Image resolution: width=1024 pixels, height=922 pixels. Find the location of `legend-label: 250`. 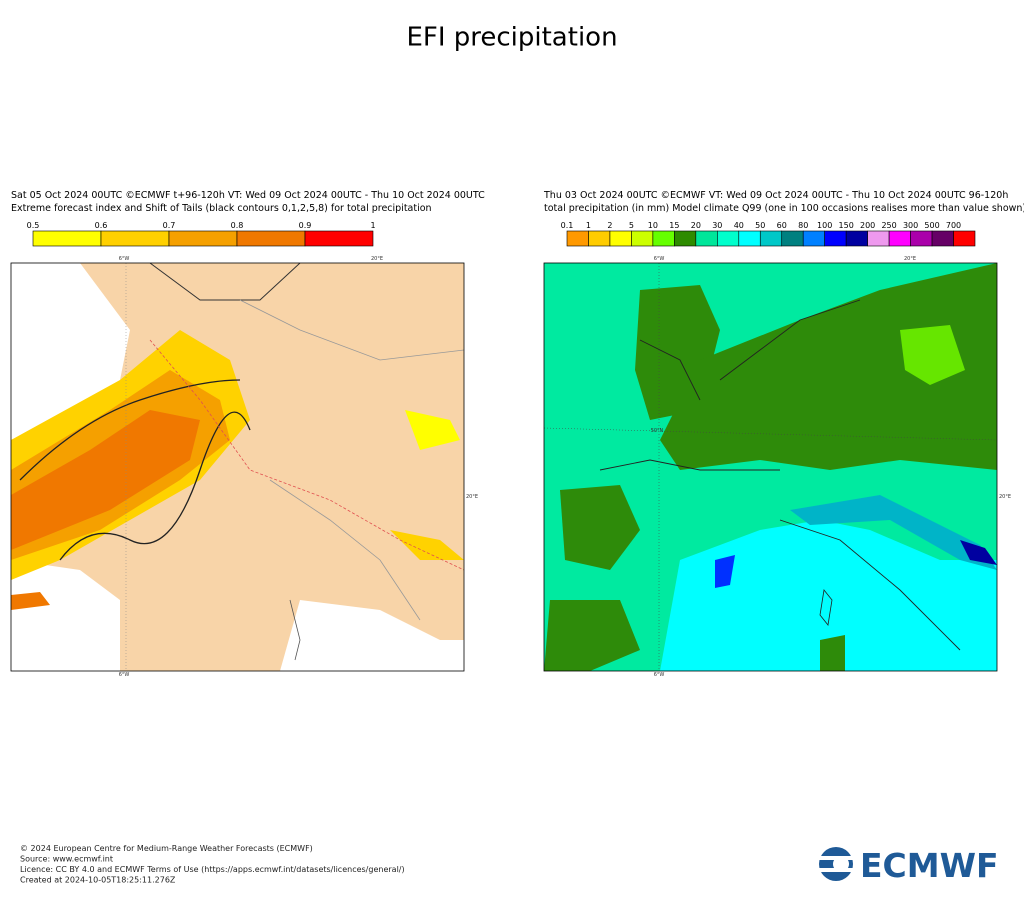

legend-label: 250 is located at coordinates (888, 225).